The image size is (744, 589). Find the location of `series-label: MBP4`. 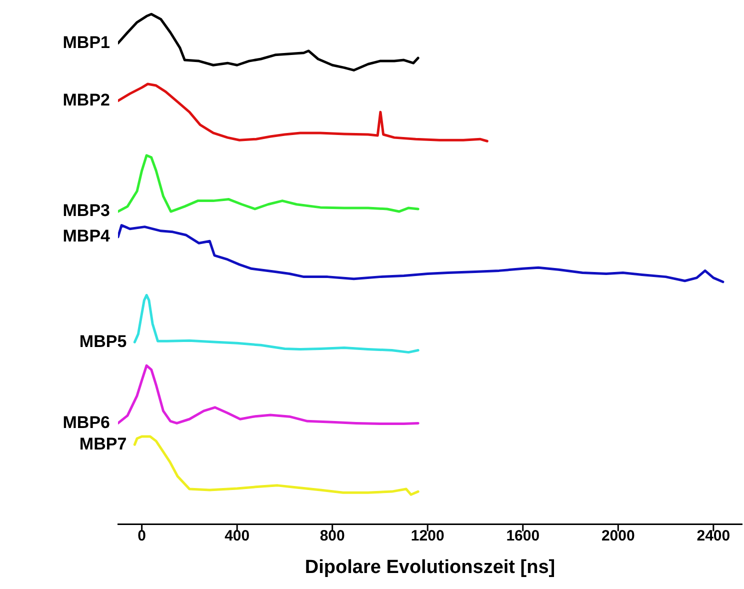

series-label: MBP4 is located at coordinates (86, 236).